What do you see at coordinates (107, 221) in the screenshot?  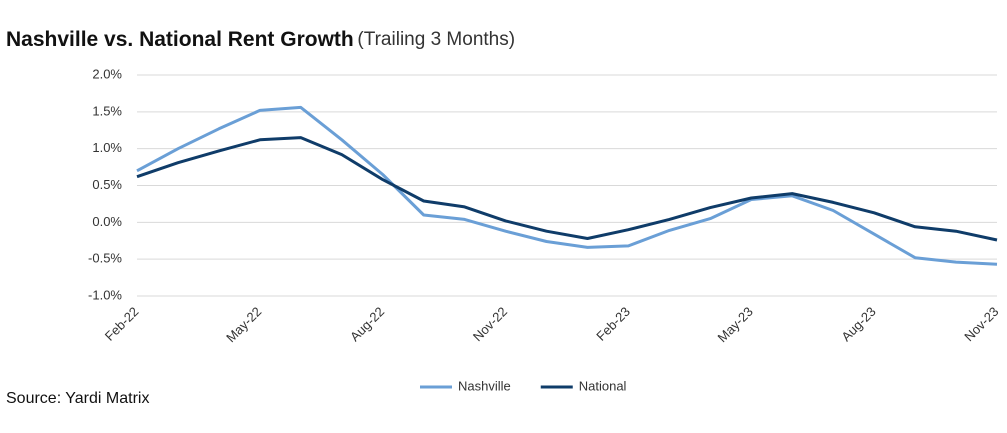 I see `y-tick-label: 0.0%` at bounding box center [107, 221].